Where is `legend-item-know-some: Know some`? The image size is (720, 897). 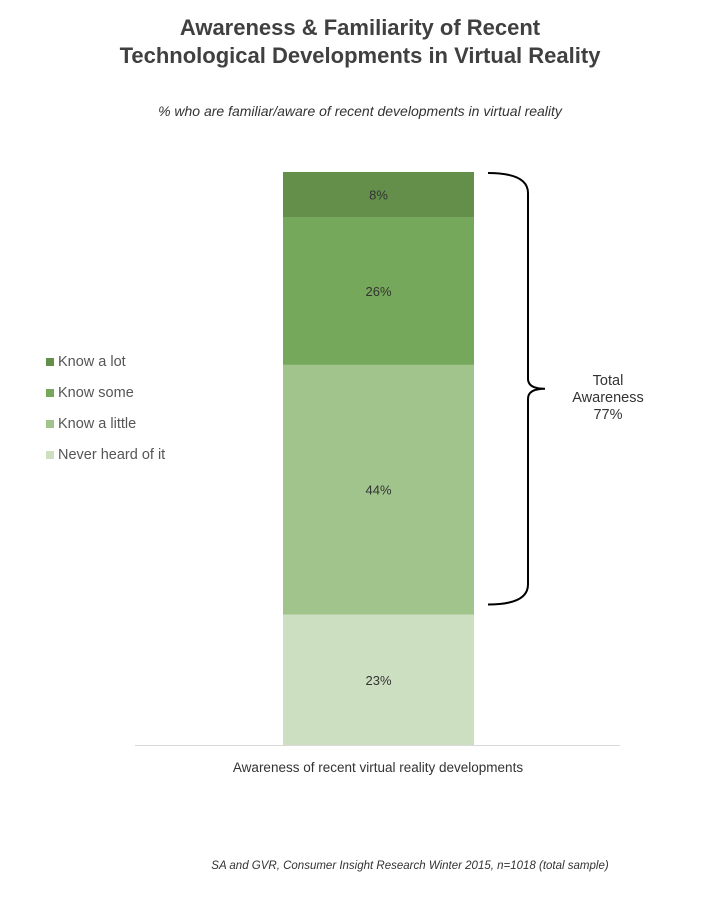
legend-item-know-some: Know some is located at coordinates (105, 392).